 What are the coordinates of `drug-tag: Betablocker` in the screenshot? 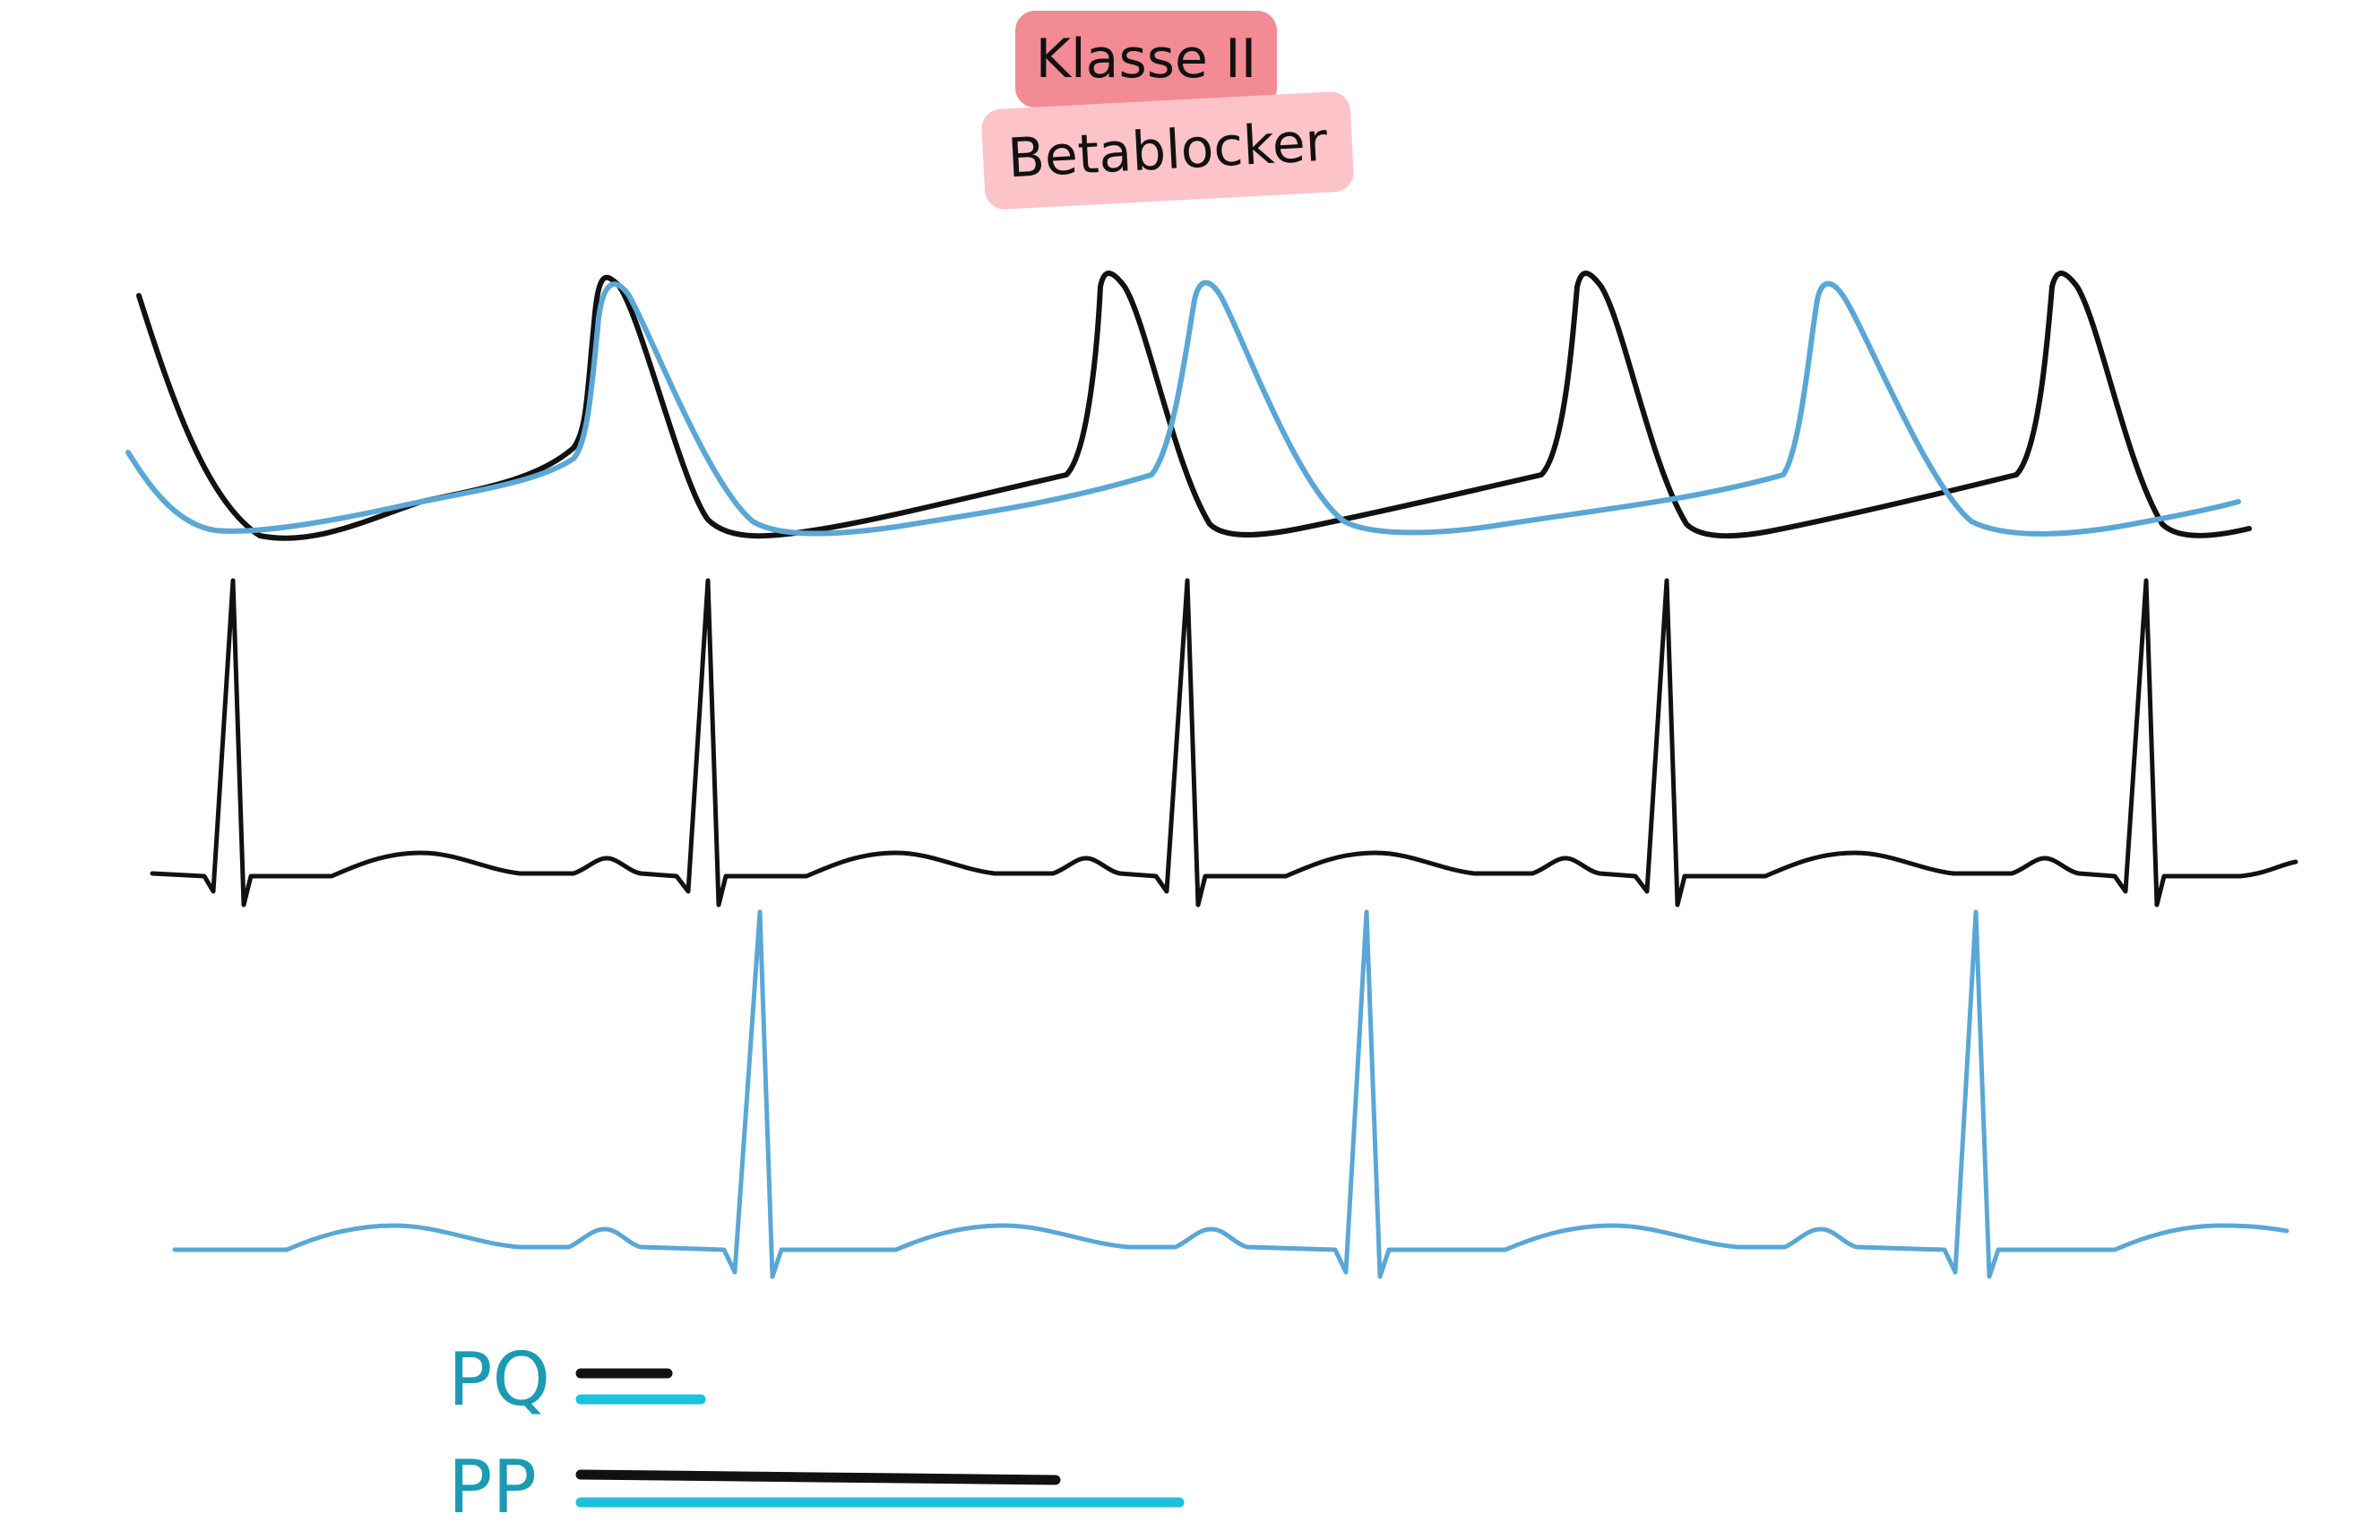 It's located at (1168, 150).